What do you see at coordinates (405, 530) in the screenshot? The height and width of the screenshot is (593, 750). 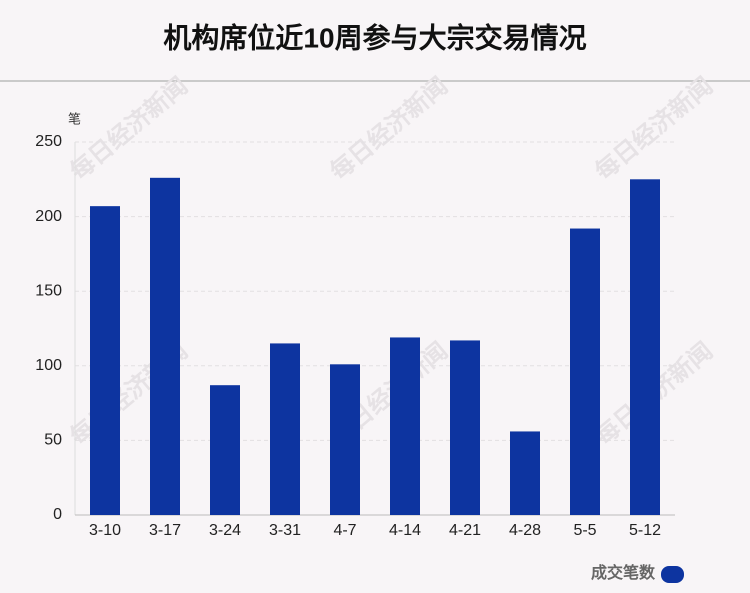 I see `x-tick-label: 4-14` at bounding box center [405, 530].